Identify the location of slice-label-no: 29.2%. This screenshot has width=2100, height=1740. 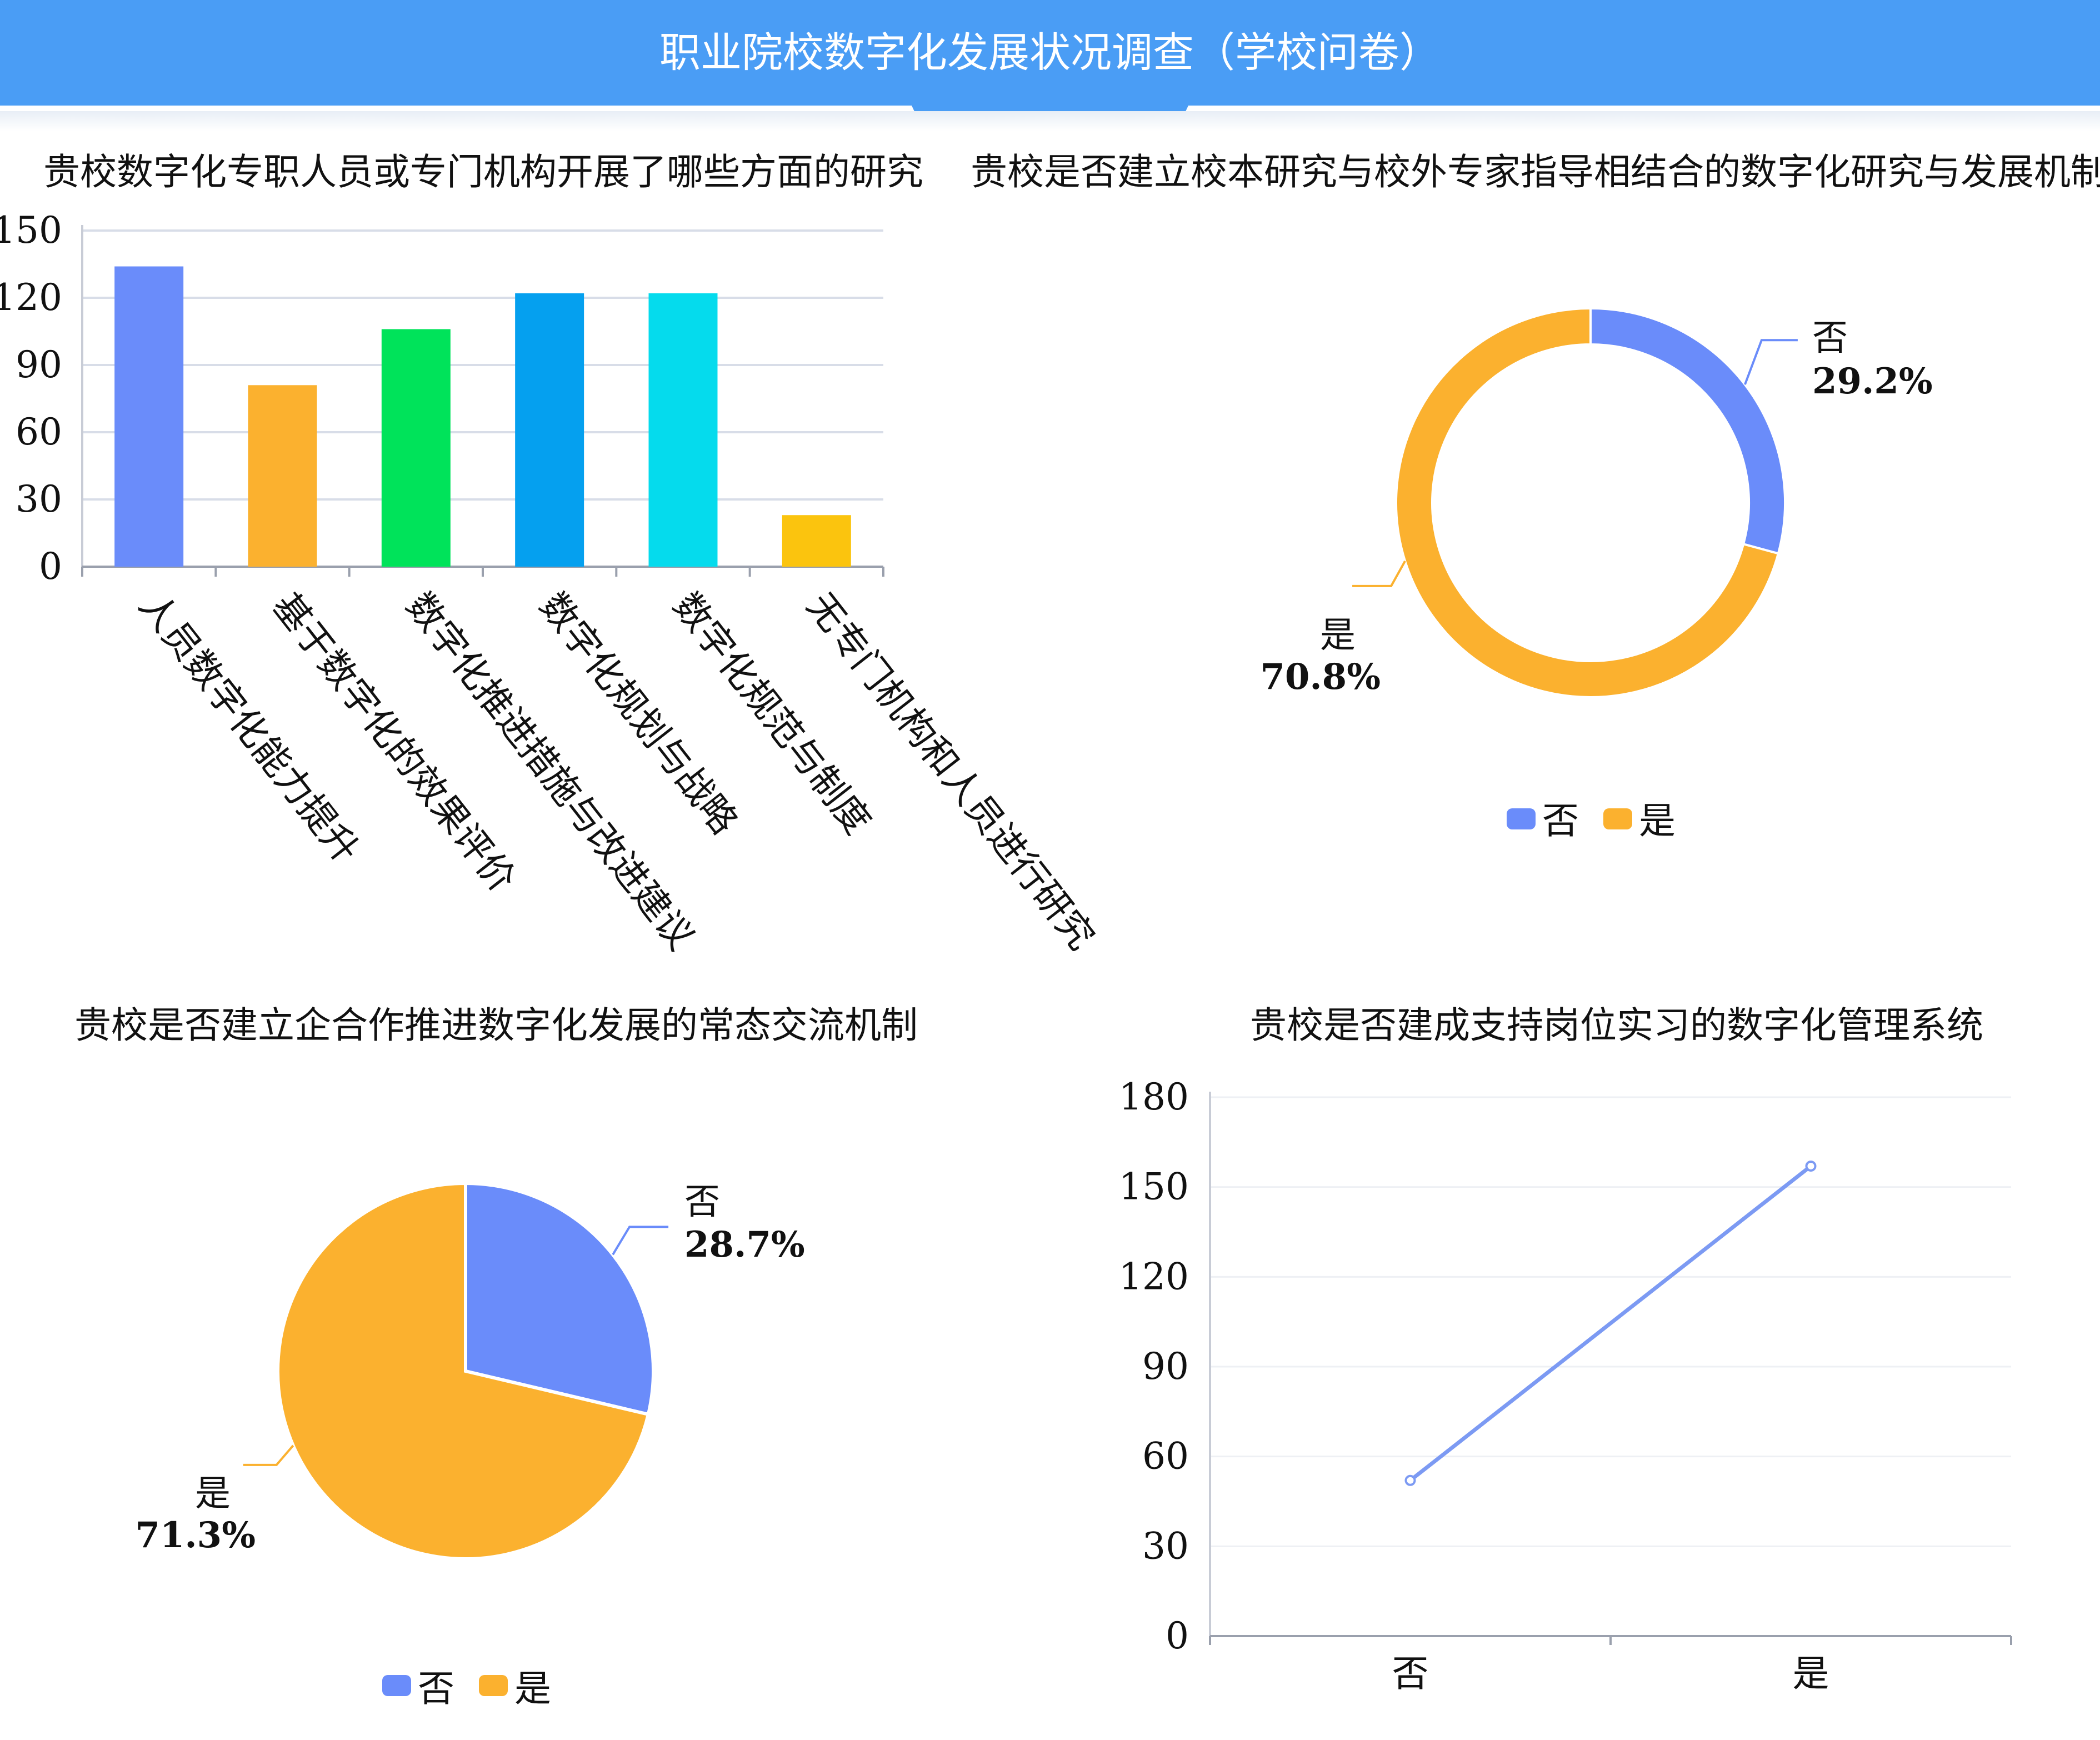
(1872, 382).